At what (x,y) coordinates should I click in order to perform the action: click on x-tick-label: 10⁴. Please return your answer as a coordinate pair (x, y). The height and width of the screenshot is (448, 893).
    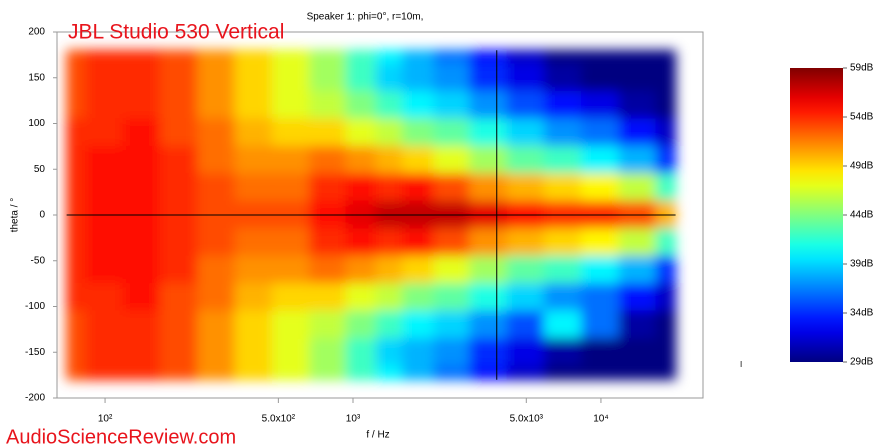
    Looking at the image, I should click on (600, 419).